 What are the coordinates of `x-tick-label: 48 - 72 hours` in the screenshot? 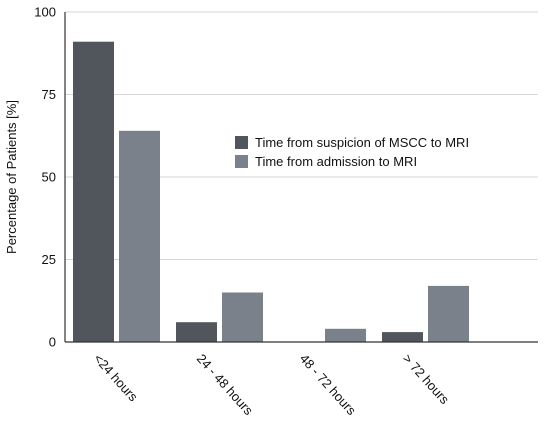 It's located at (328, 384).